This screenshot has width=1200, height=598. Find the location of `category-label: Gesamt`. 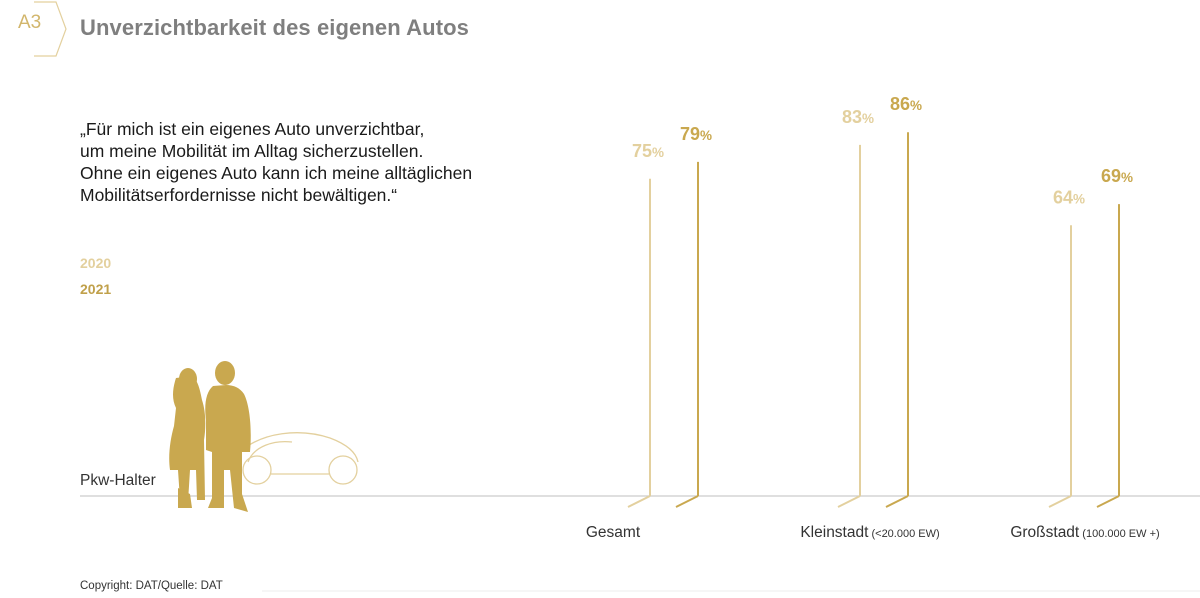

category-label: Gesamt is located at coordinates (613, 532).